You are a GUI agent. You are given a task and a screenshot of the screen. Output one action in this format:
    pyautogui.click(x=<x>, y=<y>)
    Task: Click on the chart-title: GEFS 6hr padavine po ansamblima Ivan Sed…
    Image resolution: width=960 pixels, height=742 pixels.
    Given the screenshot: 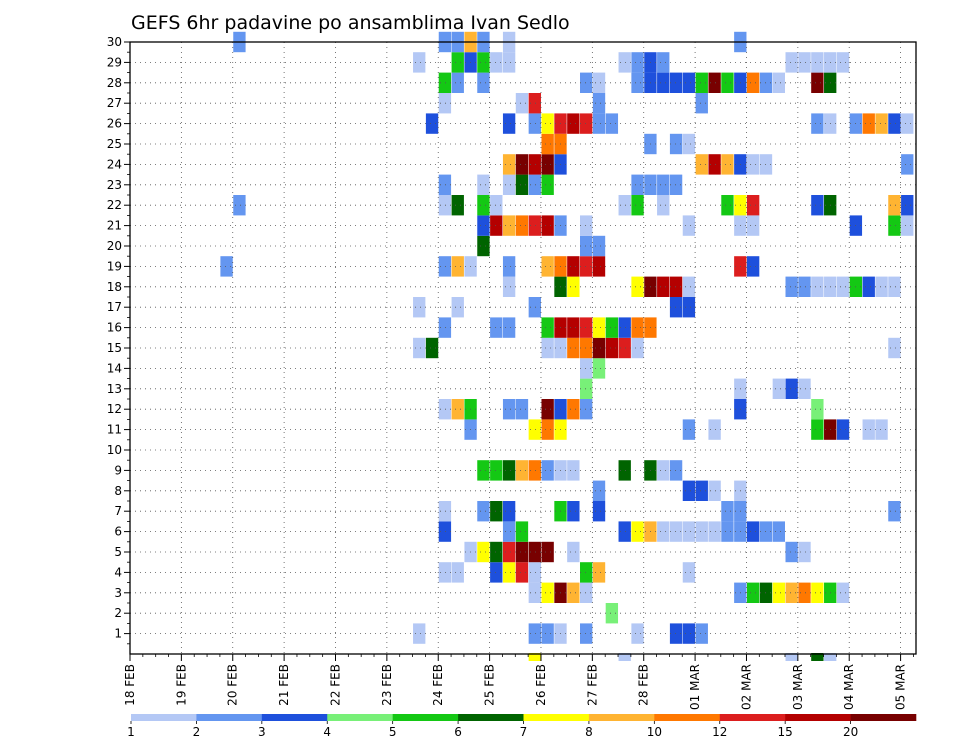 What is the action you would take?
    pyautogui.click(x=350, y=23)
    